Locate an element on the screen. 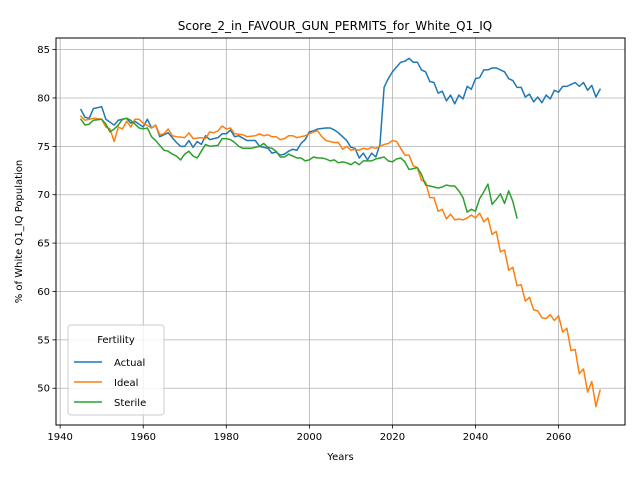 This screenshot has height=480, width=640. y-tick-label: 70 is located at coordinates (43, 195).